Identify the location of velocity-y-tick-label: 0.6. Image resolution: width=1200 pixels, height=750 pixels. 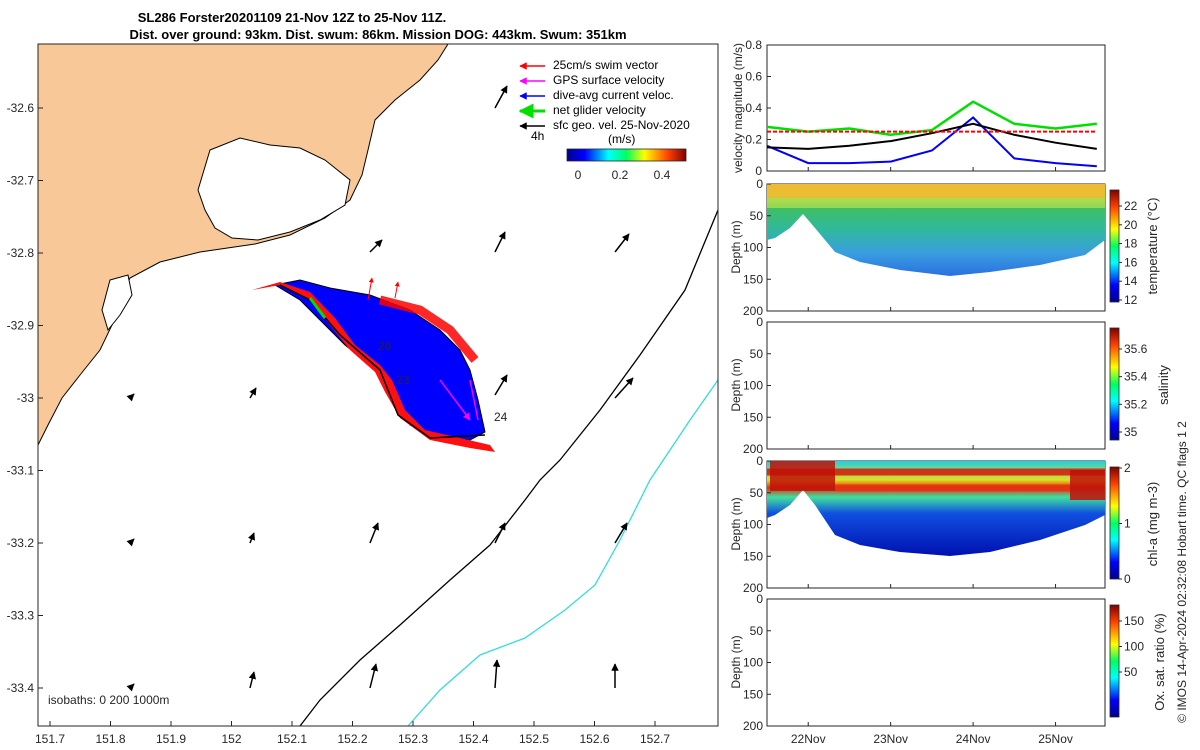
(753, 77).